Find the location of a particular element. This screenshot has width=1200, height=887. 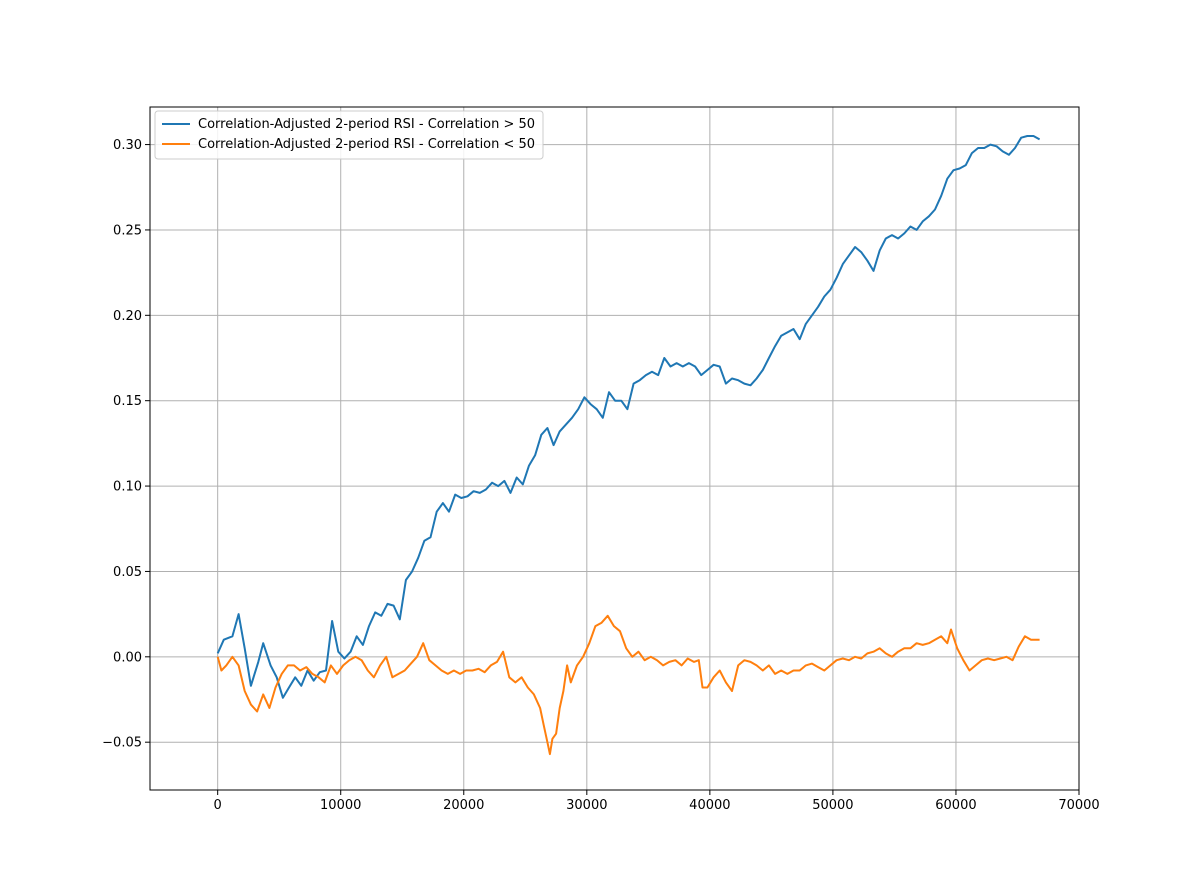

y-tick-label: 0.25 is located at coordinates (127, 230).